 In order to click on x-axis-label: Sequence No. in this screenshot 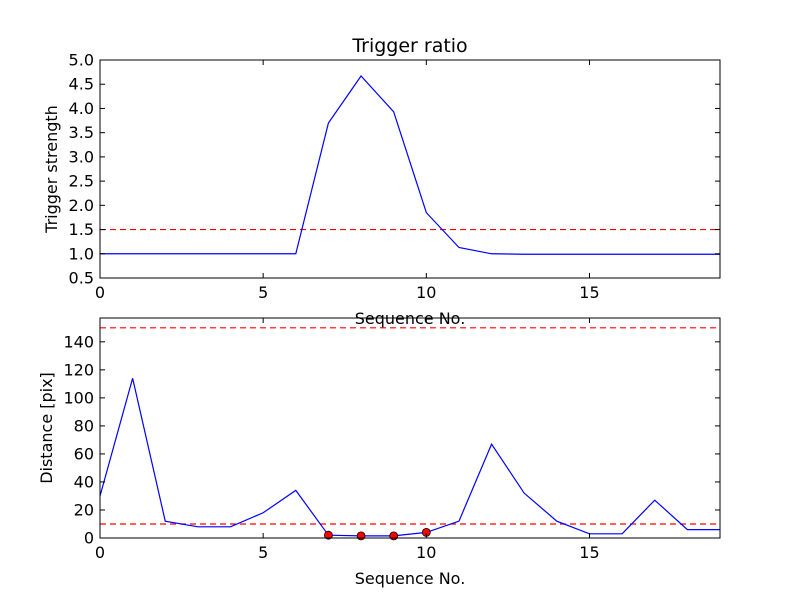, I will do `click(410, 578)`.